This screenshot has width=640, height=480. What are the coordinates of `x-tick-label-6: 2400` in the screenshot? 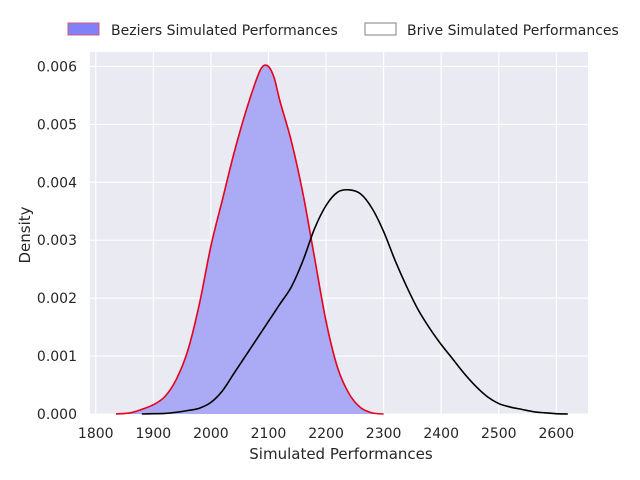 It's located at (441, 434).